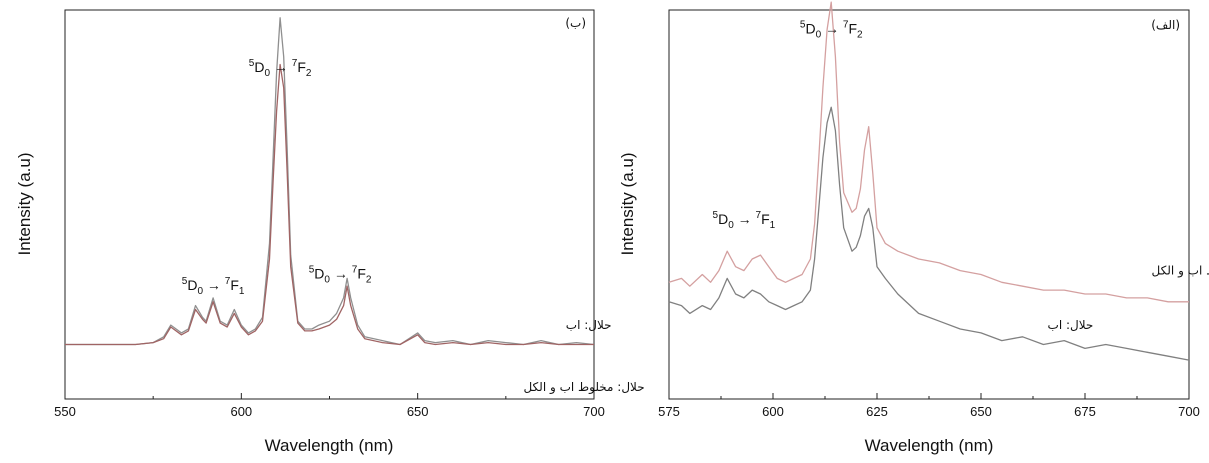  Describe the element at coordinates (583, 356) in the screenshot. I see `series-labels-left: حلال: اب حلال: مخلوط اب و الکل` at that location.